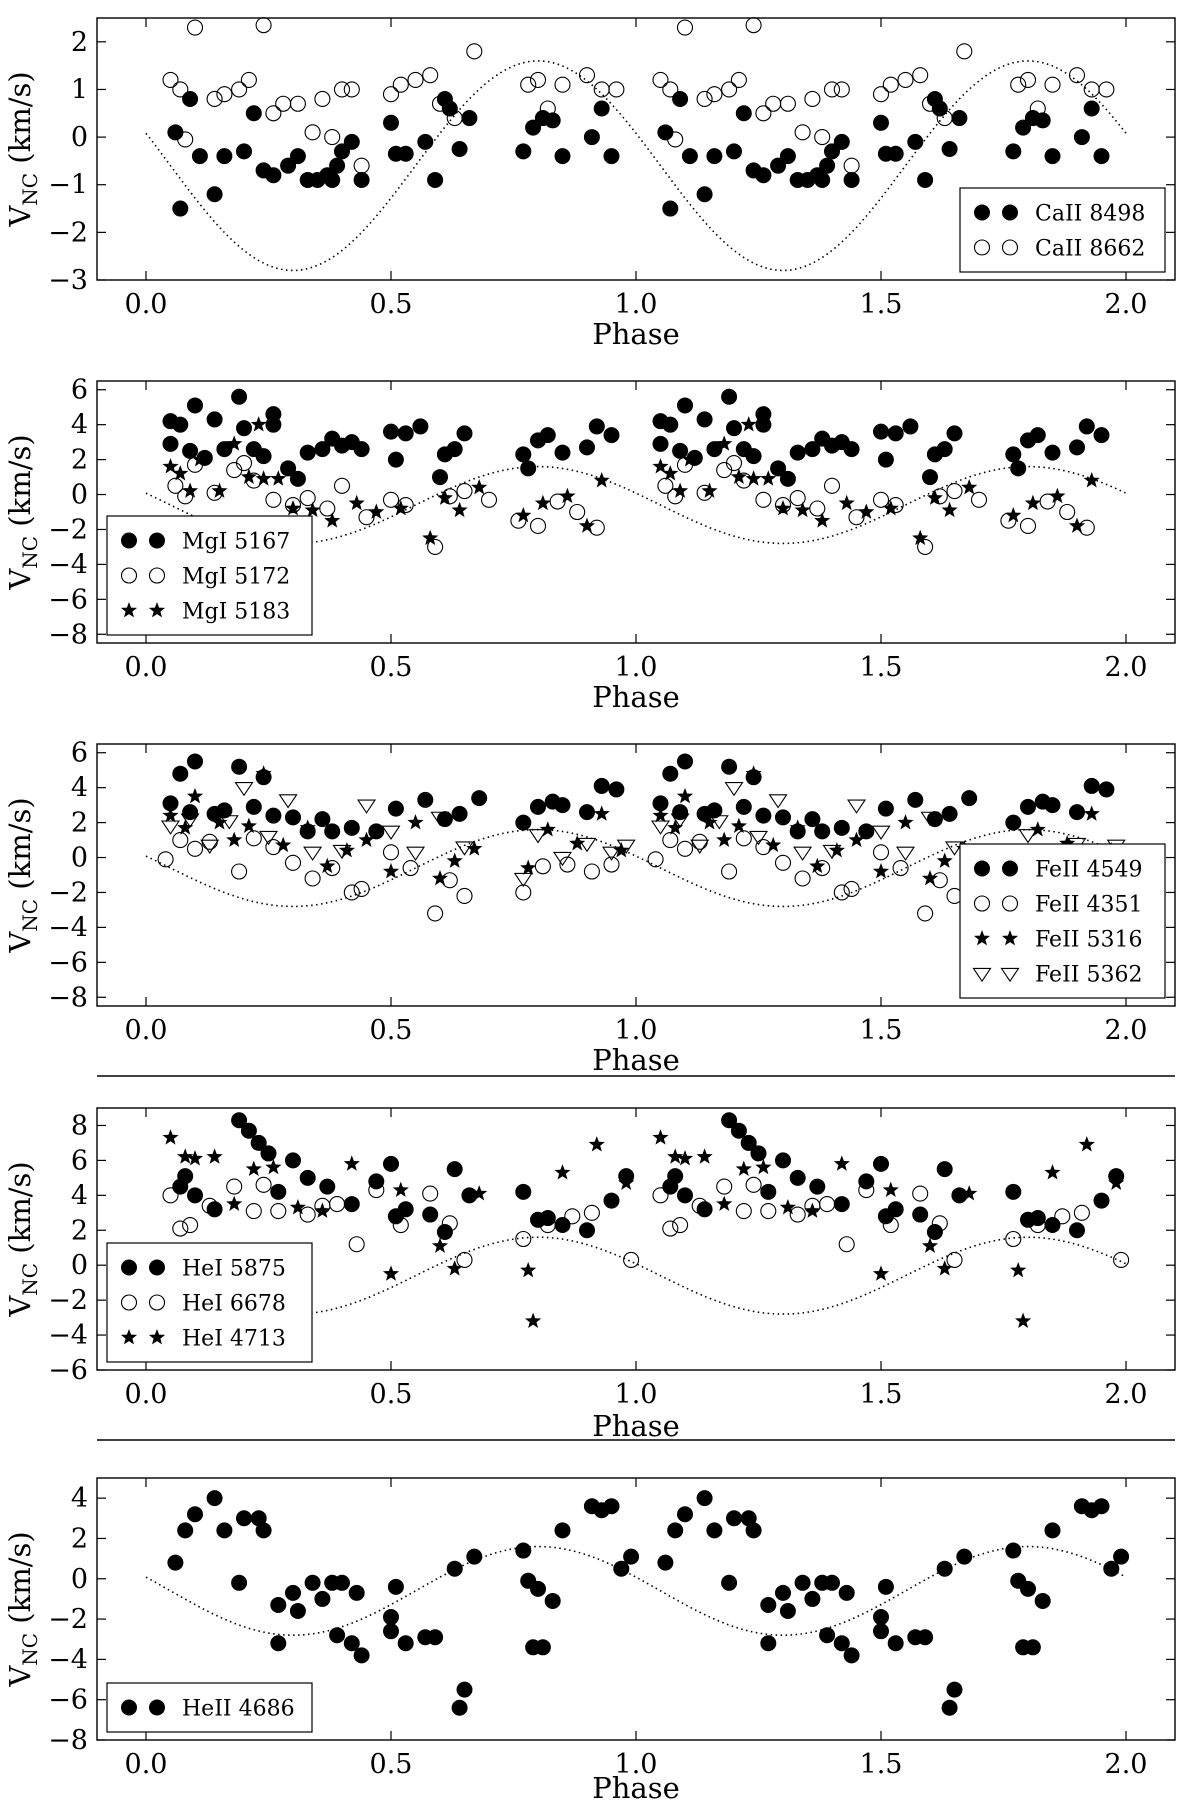 The width and height of the screenshot is (1200, 1803). Describe the element at coordinates (636, 697) in the screenshot. I see `x-axis-label: Phase` at that location.